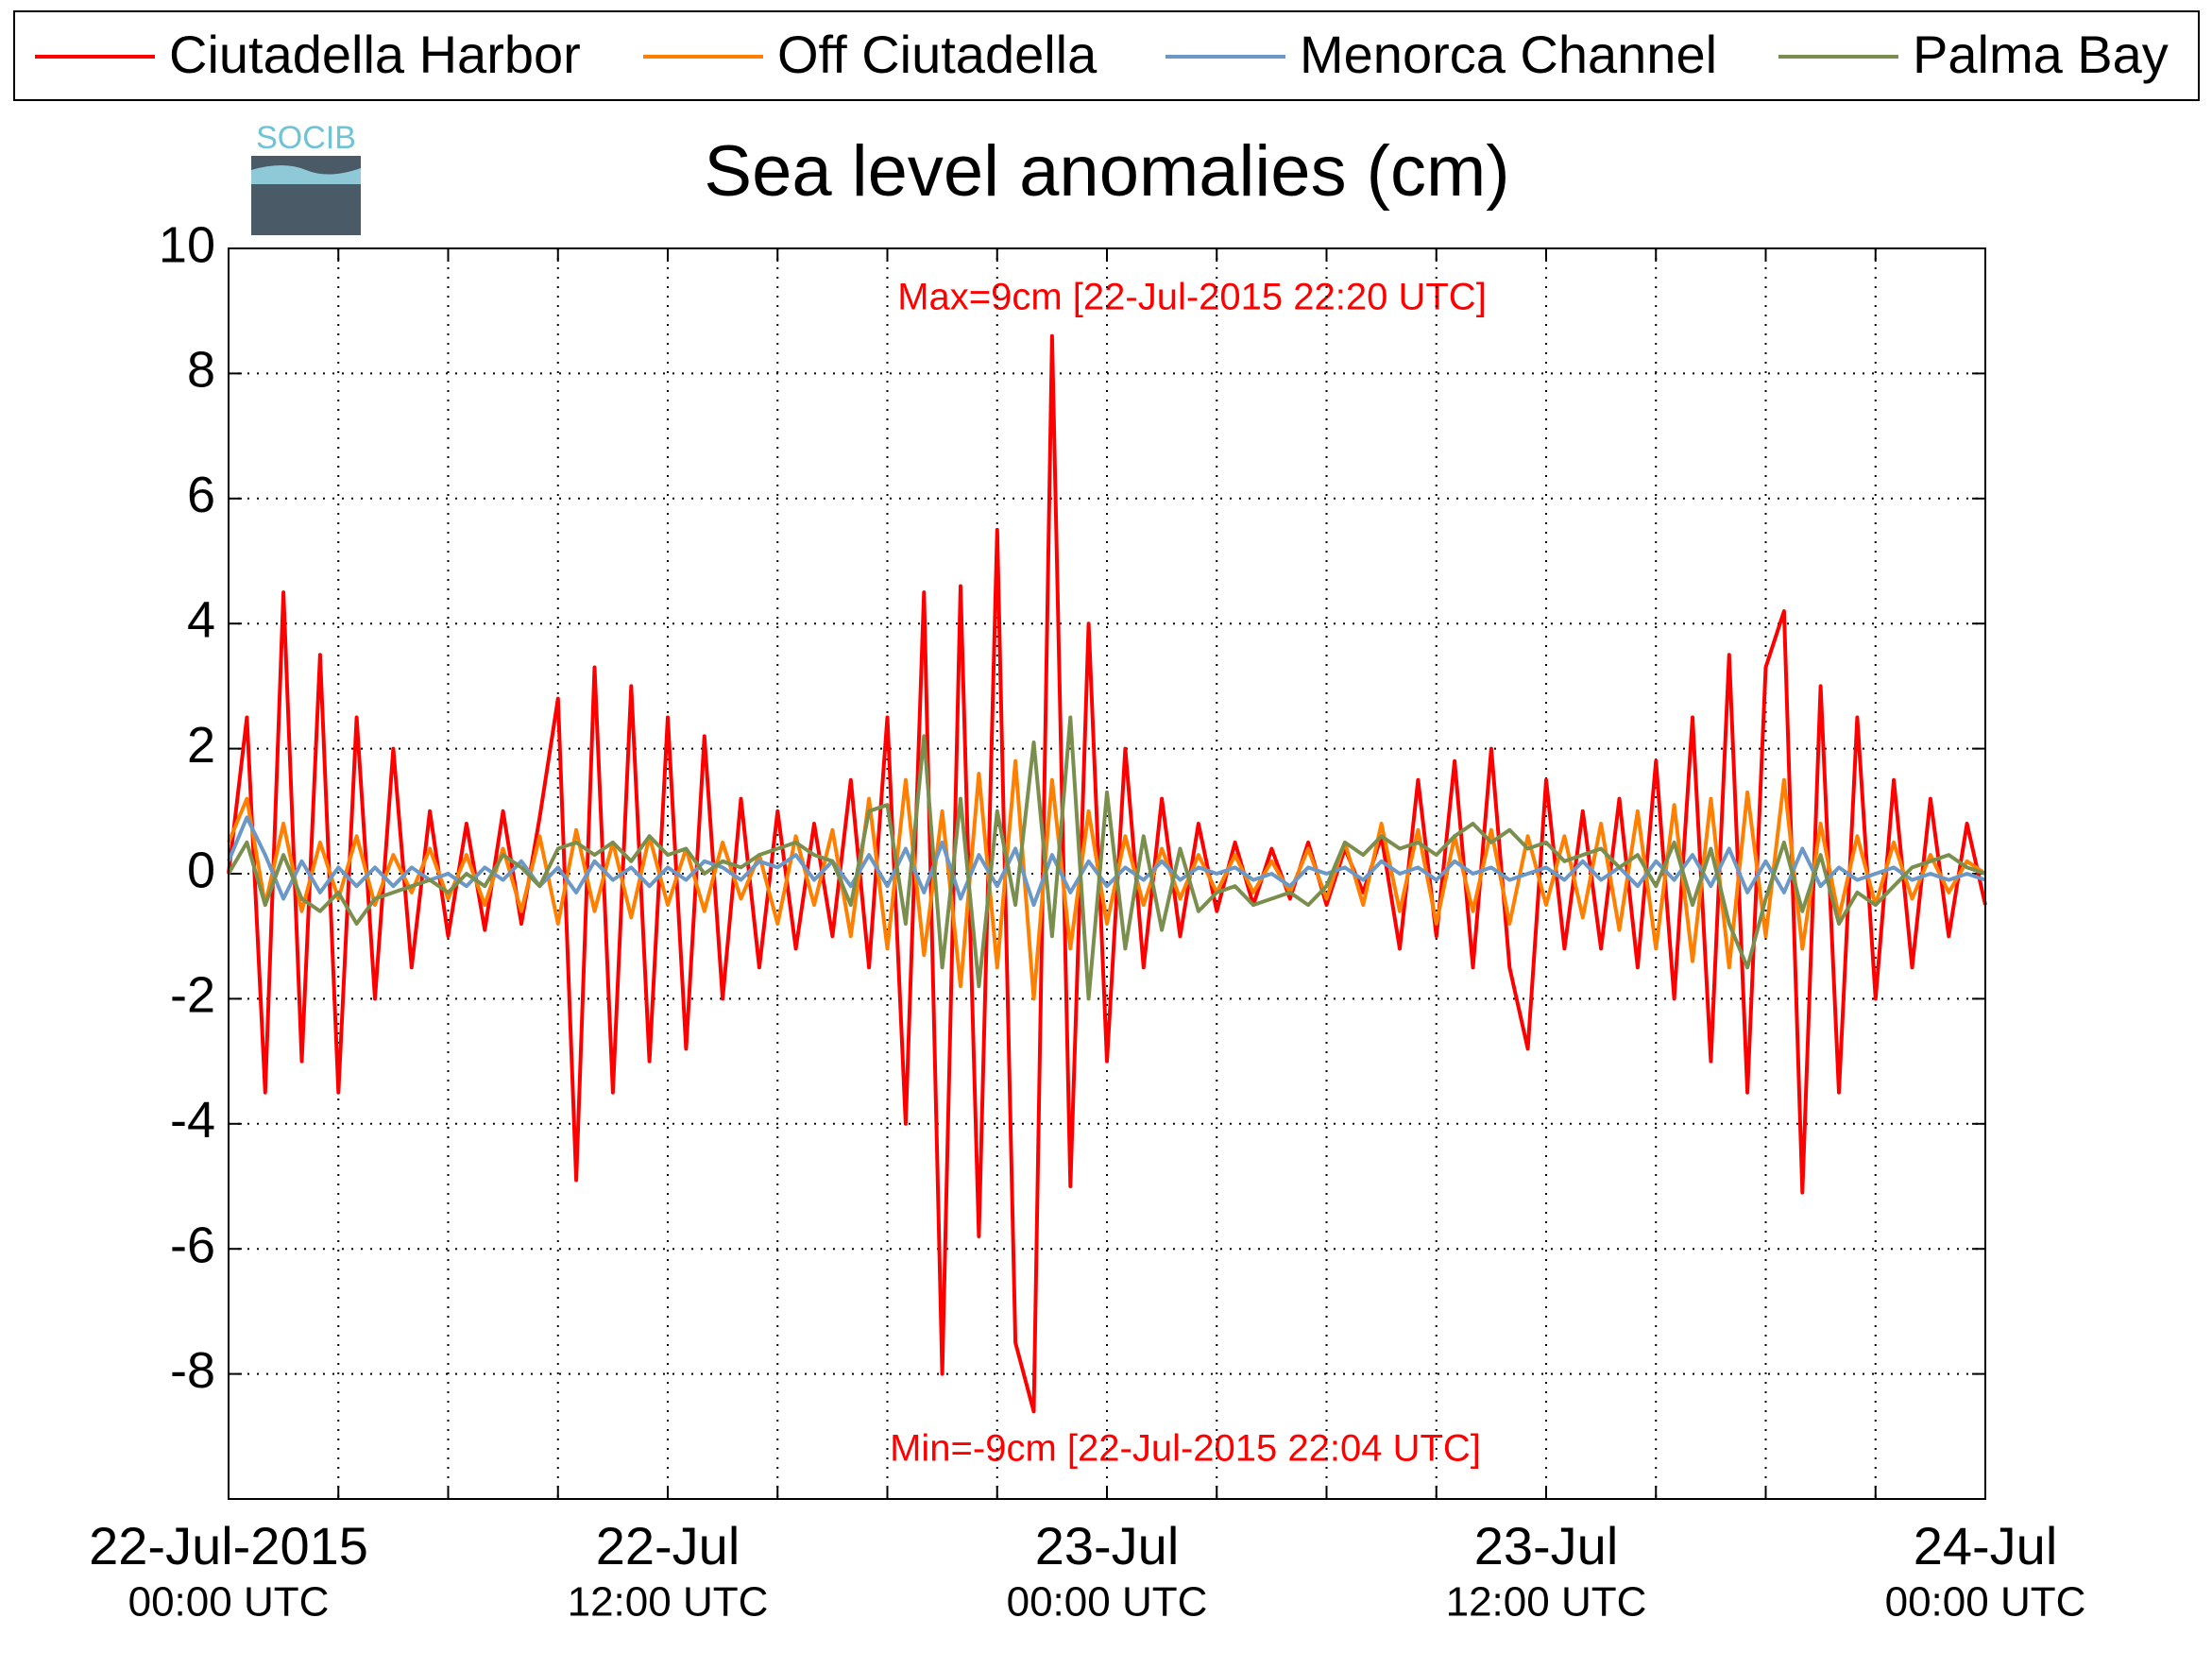  Describe the element at coordinates (306, 138) in the screenshot. I see `logo-text: SOCIB` at that location.